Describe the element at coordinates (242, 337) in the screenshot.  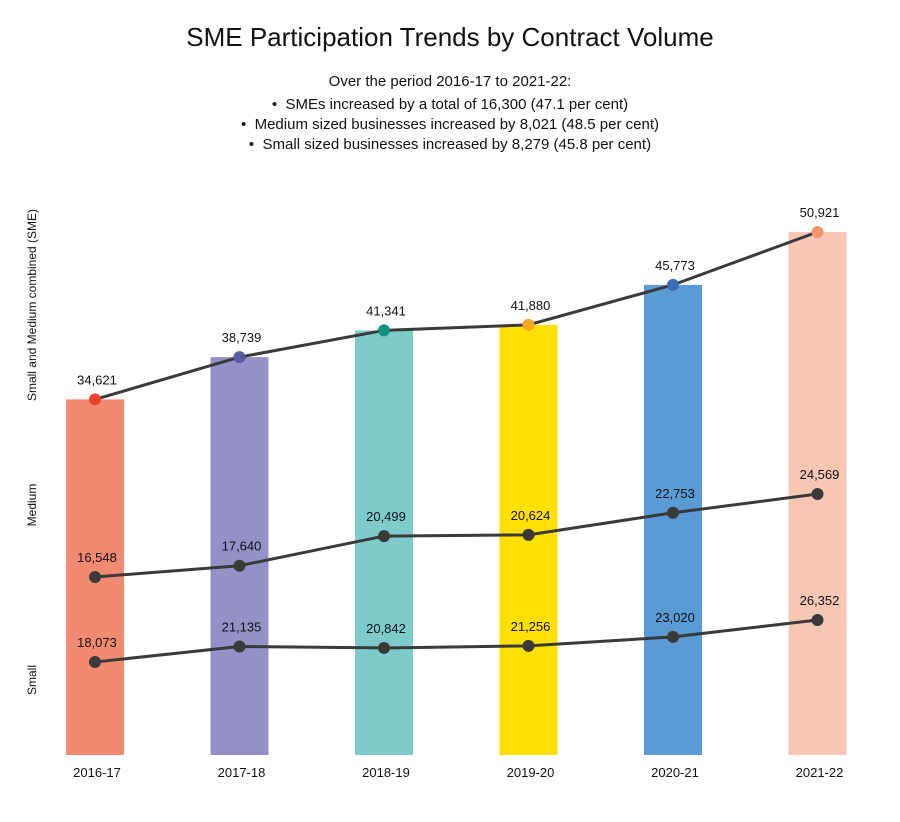
I see `sme-label-2017-18: 38,739` at that location.